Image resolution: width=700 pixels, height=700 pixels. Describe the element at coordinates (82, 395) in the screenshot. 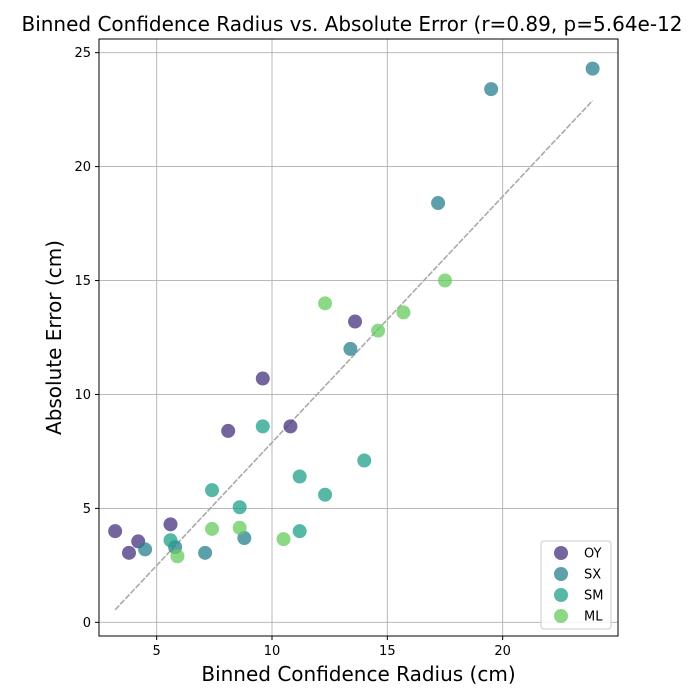

I see `y-tick-label: 10` at that location.